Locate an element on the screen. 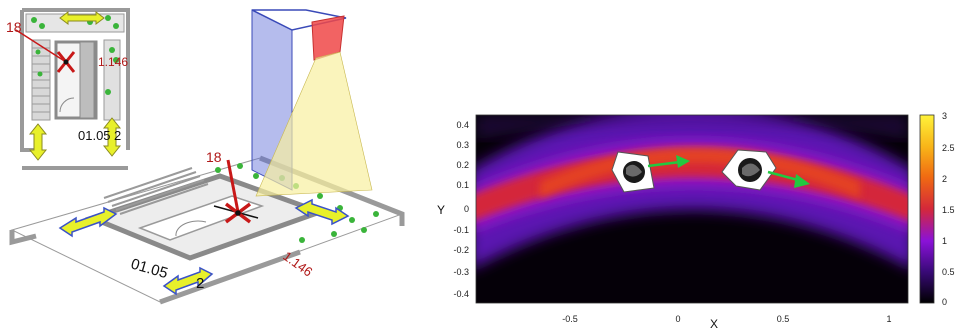 The height and width of the screenshot is (331, 966). perspective-room-suffix: 2 is located at coordinates (200, 283).